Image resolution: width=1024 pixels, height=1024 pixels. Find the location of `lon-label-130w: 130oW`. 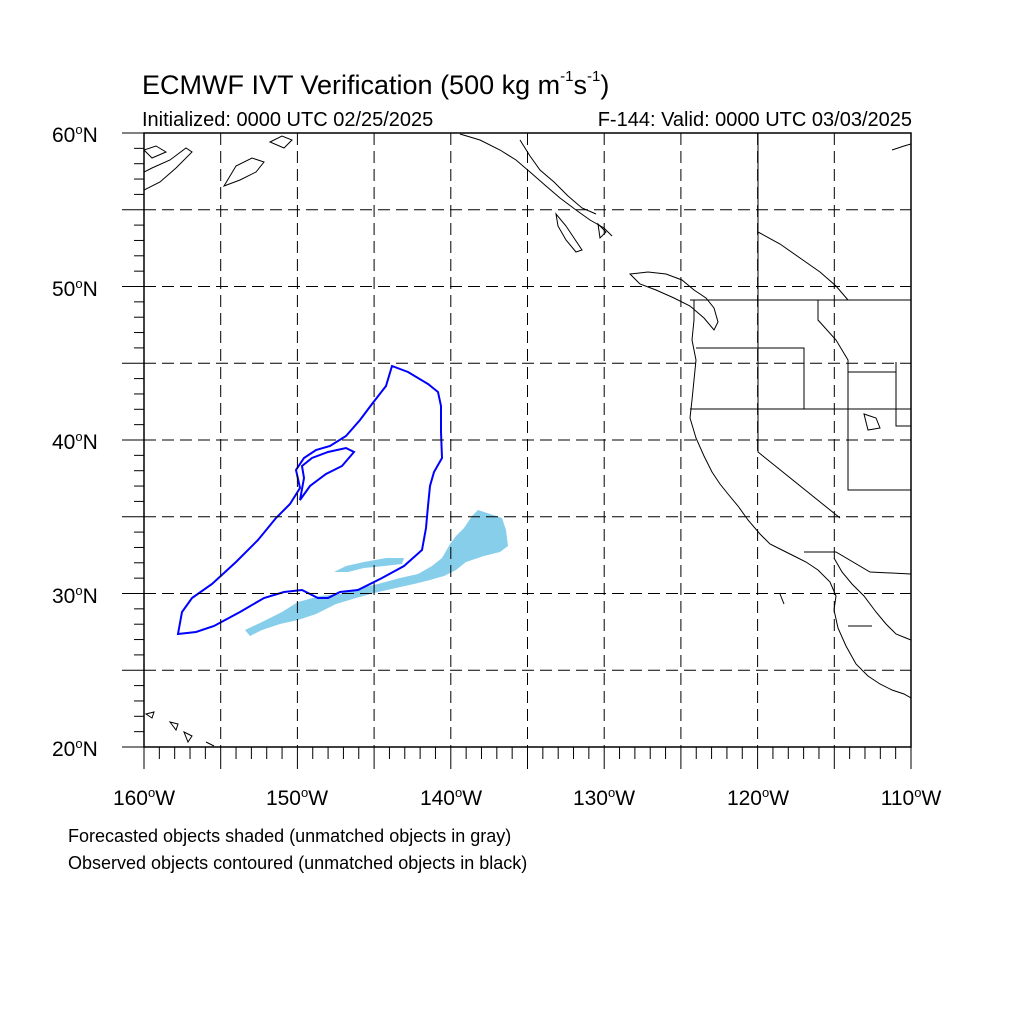

lon-label-130w: 130oW is located at coordinates (604, 797).